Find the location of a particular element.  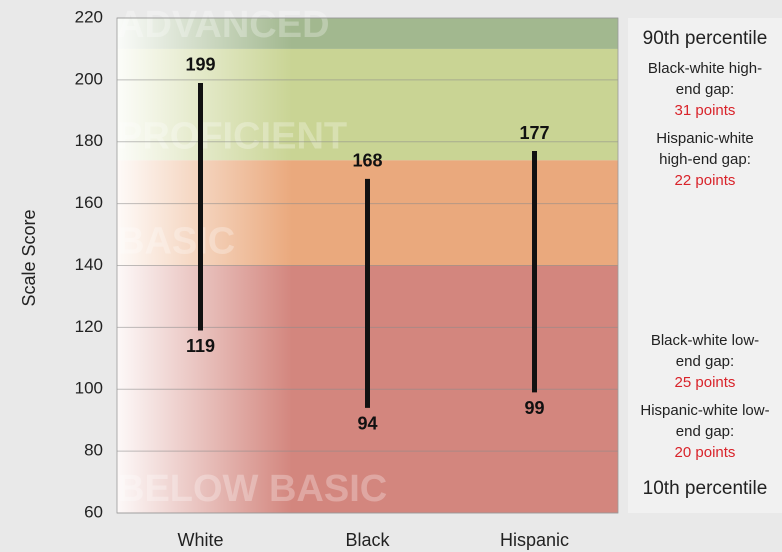

x-tick-label: Hispanic is located at coordinates (534, 540).